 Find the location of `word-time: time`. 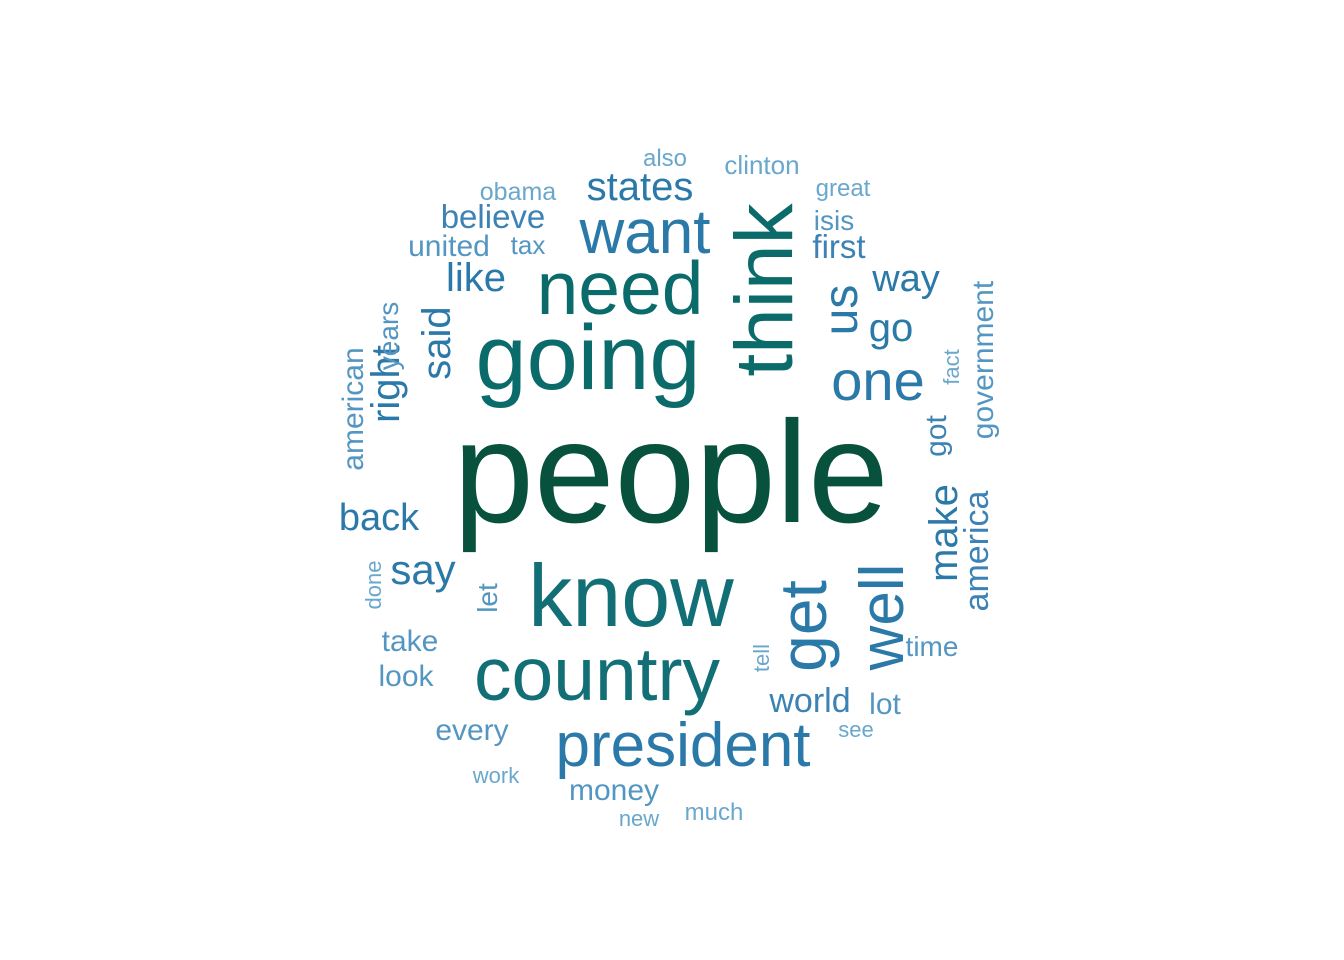

word-time: time is located at coordinates (932, 646).